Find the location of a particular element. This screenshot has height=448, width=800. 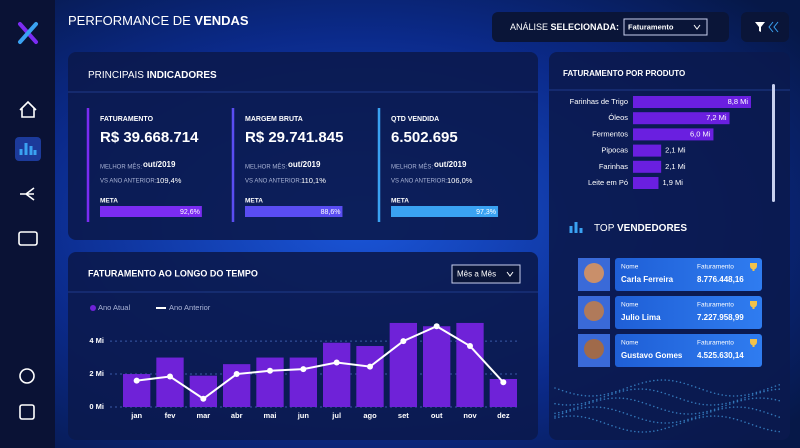

trophy-icon is located at coordinates (753, 267).